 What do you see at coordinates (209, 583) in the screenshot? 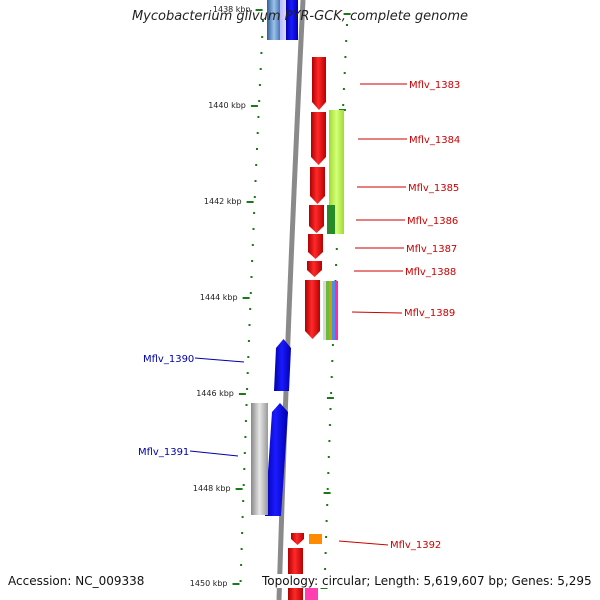
I see `scale-tick-label: 1450 kbp` at bounding box center [209, 583].